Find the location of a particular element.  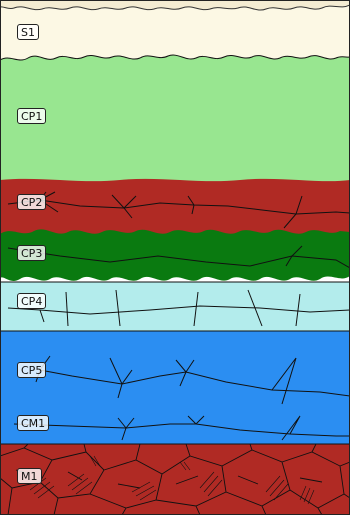

layer-tag-cp2: CP2 is located at coordinates (32, 202).